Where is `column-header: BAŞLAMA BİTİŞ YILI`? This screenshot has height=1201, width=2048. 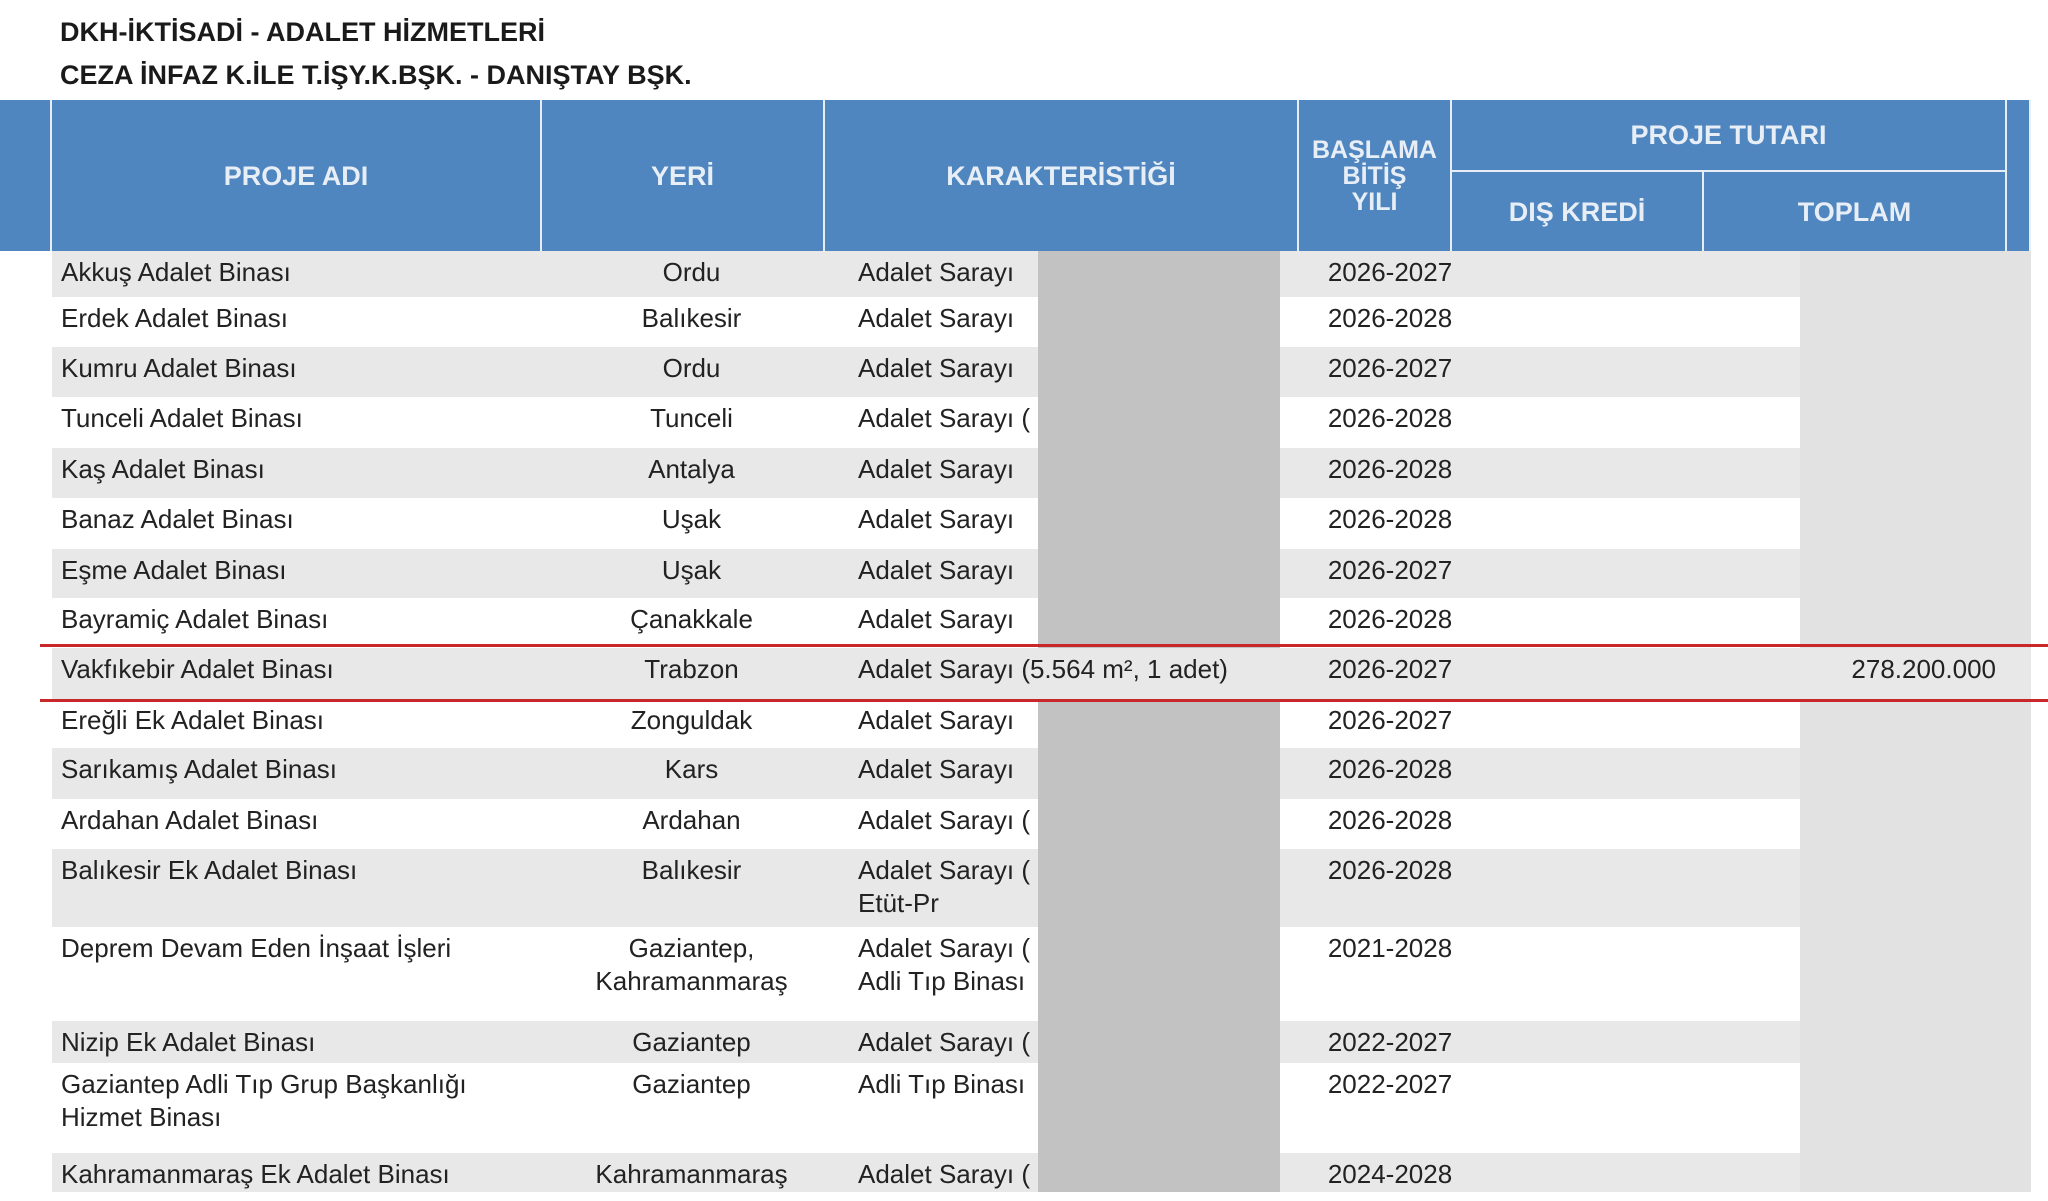 column-header: BAŞLAMA BİTİŞ YILI is located at coordinates (1375, 175).